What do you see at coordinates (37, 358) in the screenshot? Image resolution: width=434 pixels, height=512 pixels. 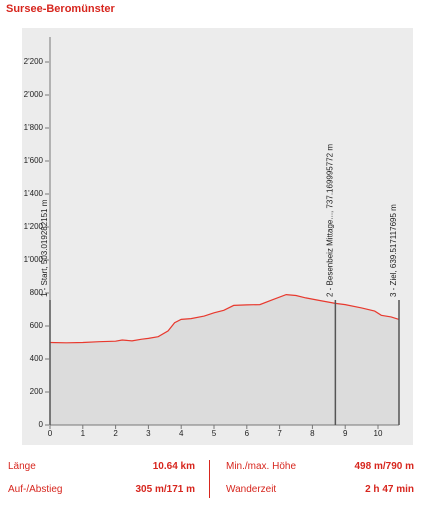 I see `y-tick-label: 400` at bounding box center [37, 358].